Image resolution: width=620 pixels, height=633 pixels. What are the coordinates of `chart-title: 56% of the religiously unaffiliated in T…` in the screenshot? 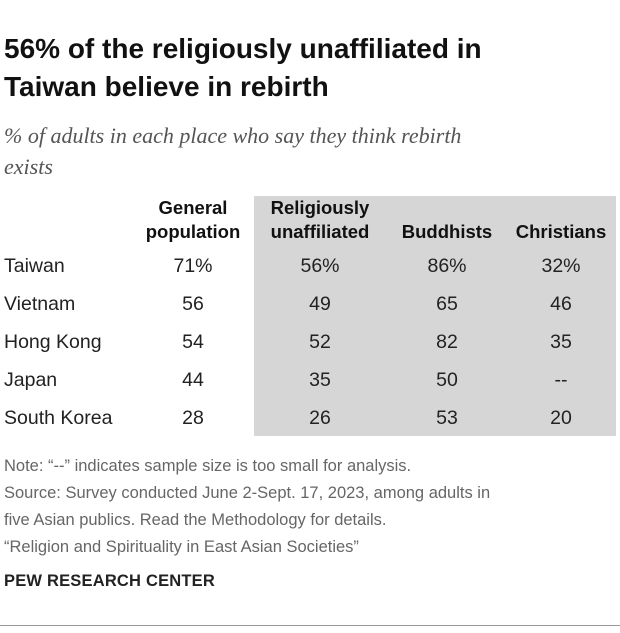 It's located at (304, 68).